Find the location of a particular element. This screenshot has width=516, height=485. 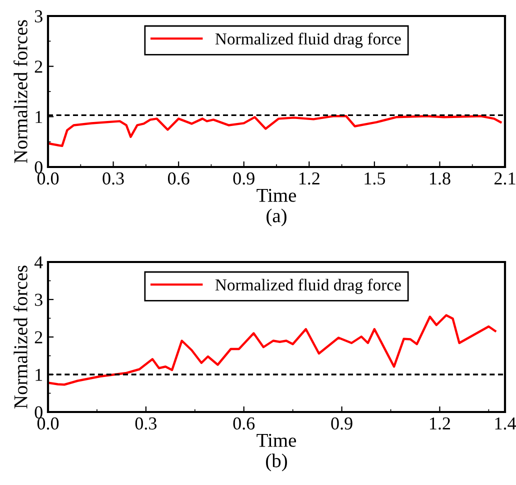

x-tick-label: 1.5 is located at coordinates (375, 178).